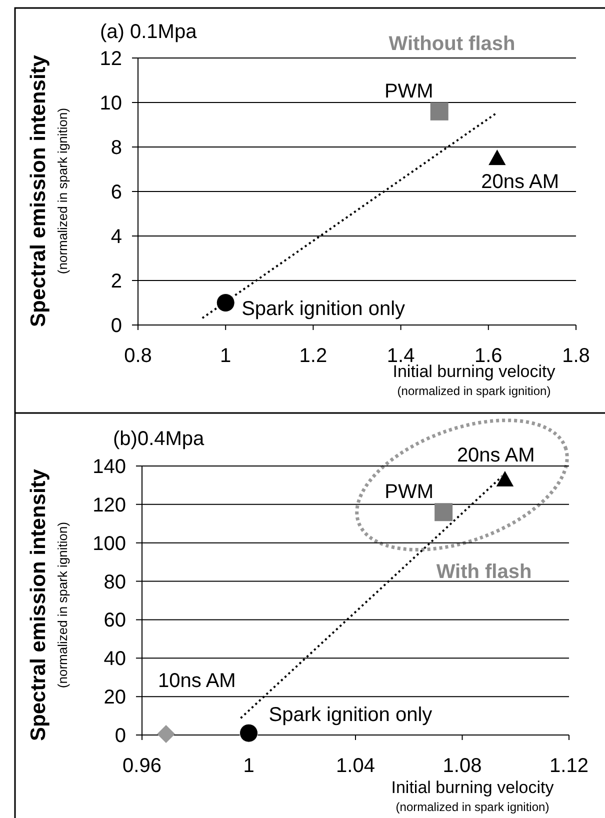 The width and height of the screenshot is (605, 818). I want to click on y-tick-label: 4, so click(116, 237).